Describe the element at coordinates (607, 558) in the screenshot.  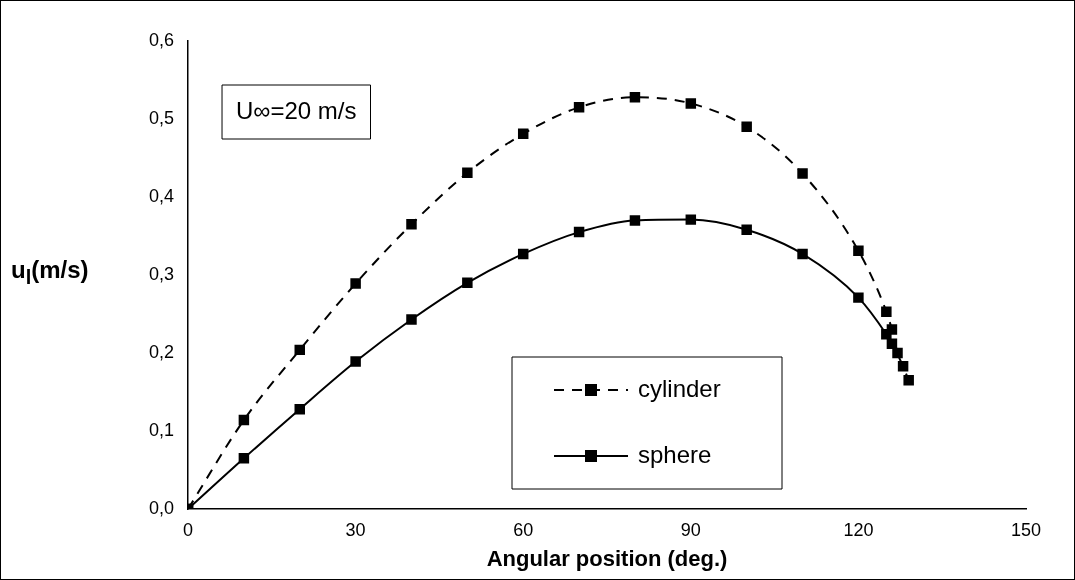
I see `x-axis-title: Angular position (deg.)` at that location.